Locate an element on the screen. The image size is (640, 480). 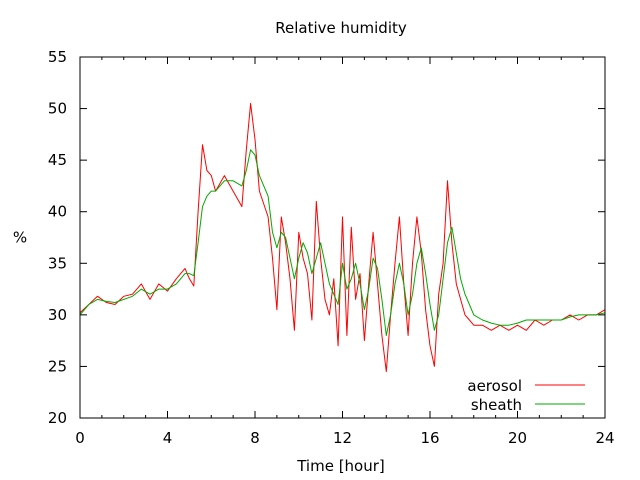
y-tick-label: 35 is located at coordinates (57, 263).